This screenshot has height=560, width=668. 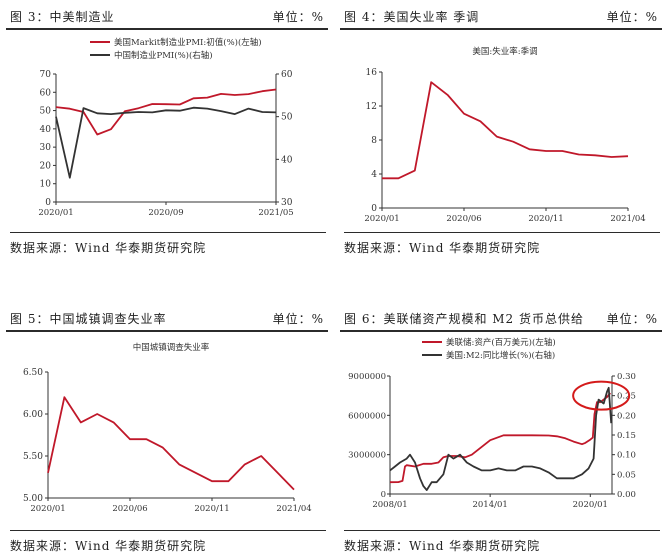 I want to click on y-right-tick-label: 0.00, so click(x=626, y=495).